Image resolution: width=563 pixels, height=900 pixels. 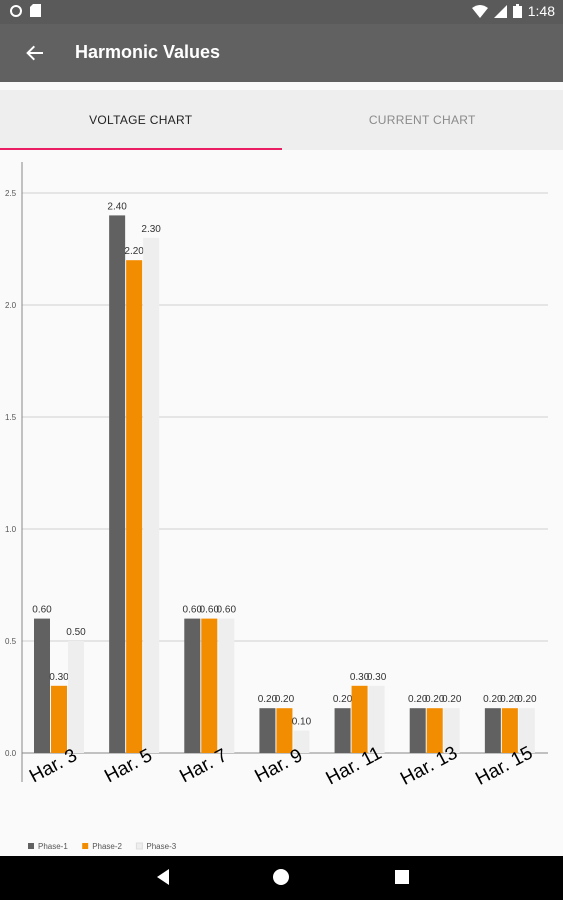 I want to click on arrow-back-icon, so click(x=34, y=53).